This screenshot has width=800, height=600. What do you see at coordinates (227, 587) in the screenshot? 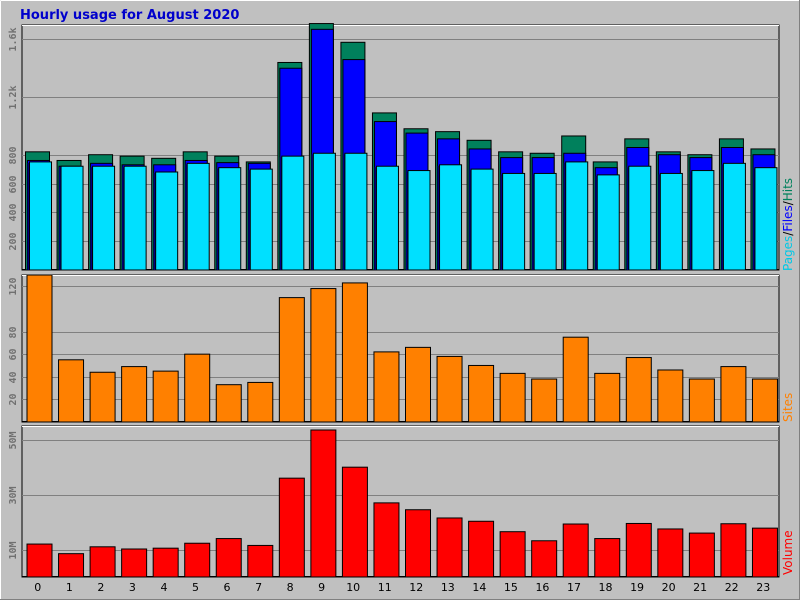
I see `hour-label: 6` at bounding box center [227, 587].